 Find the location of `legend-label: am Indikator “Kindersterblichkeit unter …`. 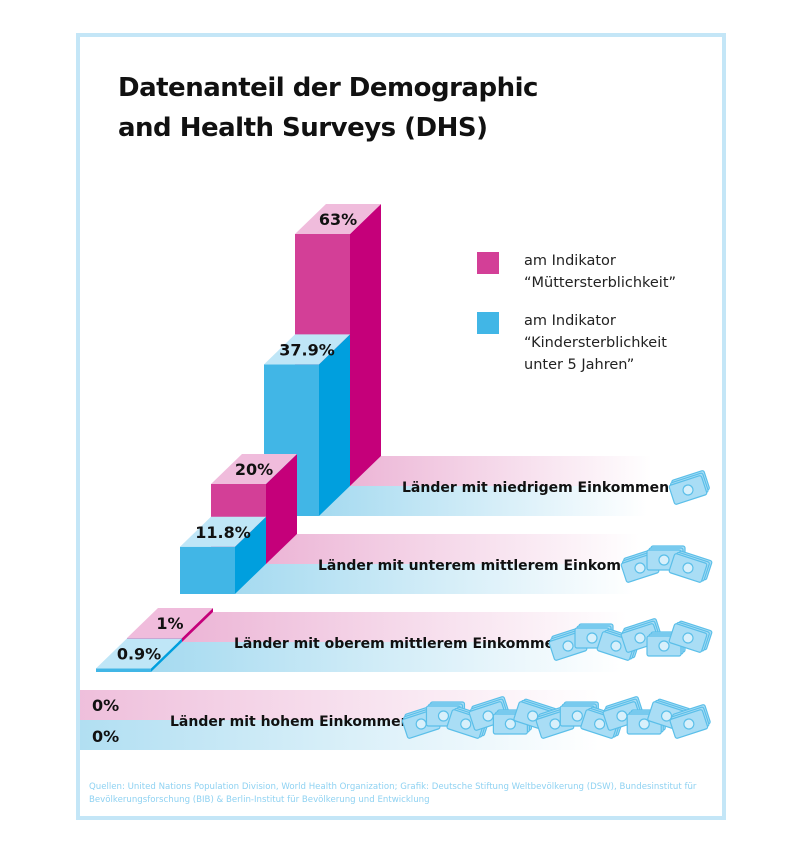

legend-label: am Indikator “Kindersterblichkeit unter … is located at coordinates (595, 343).